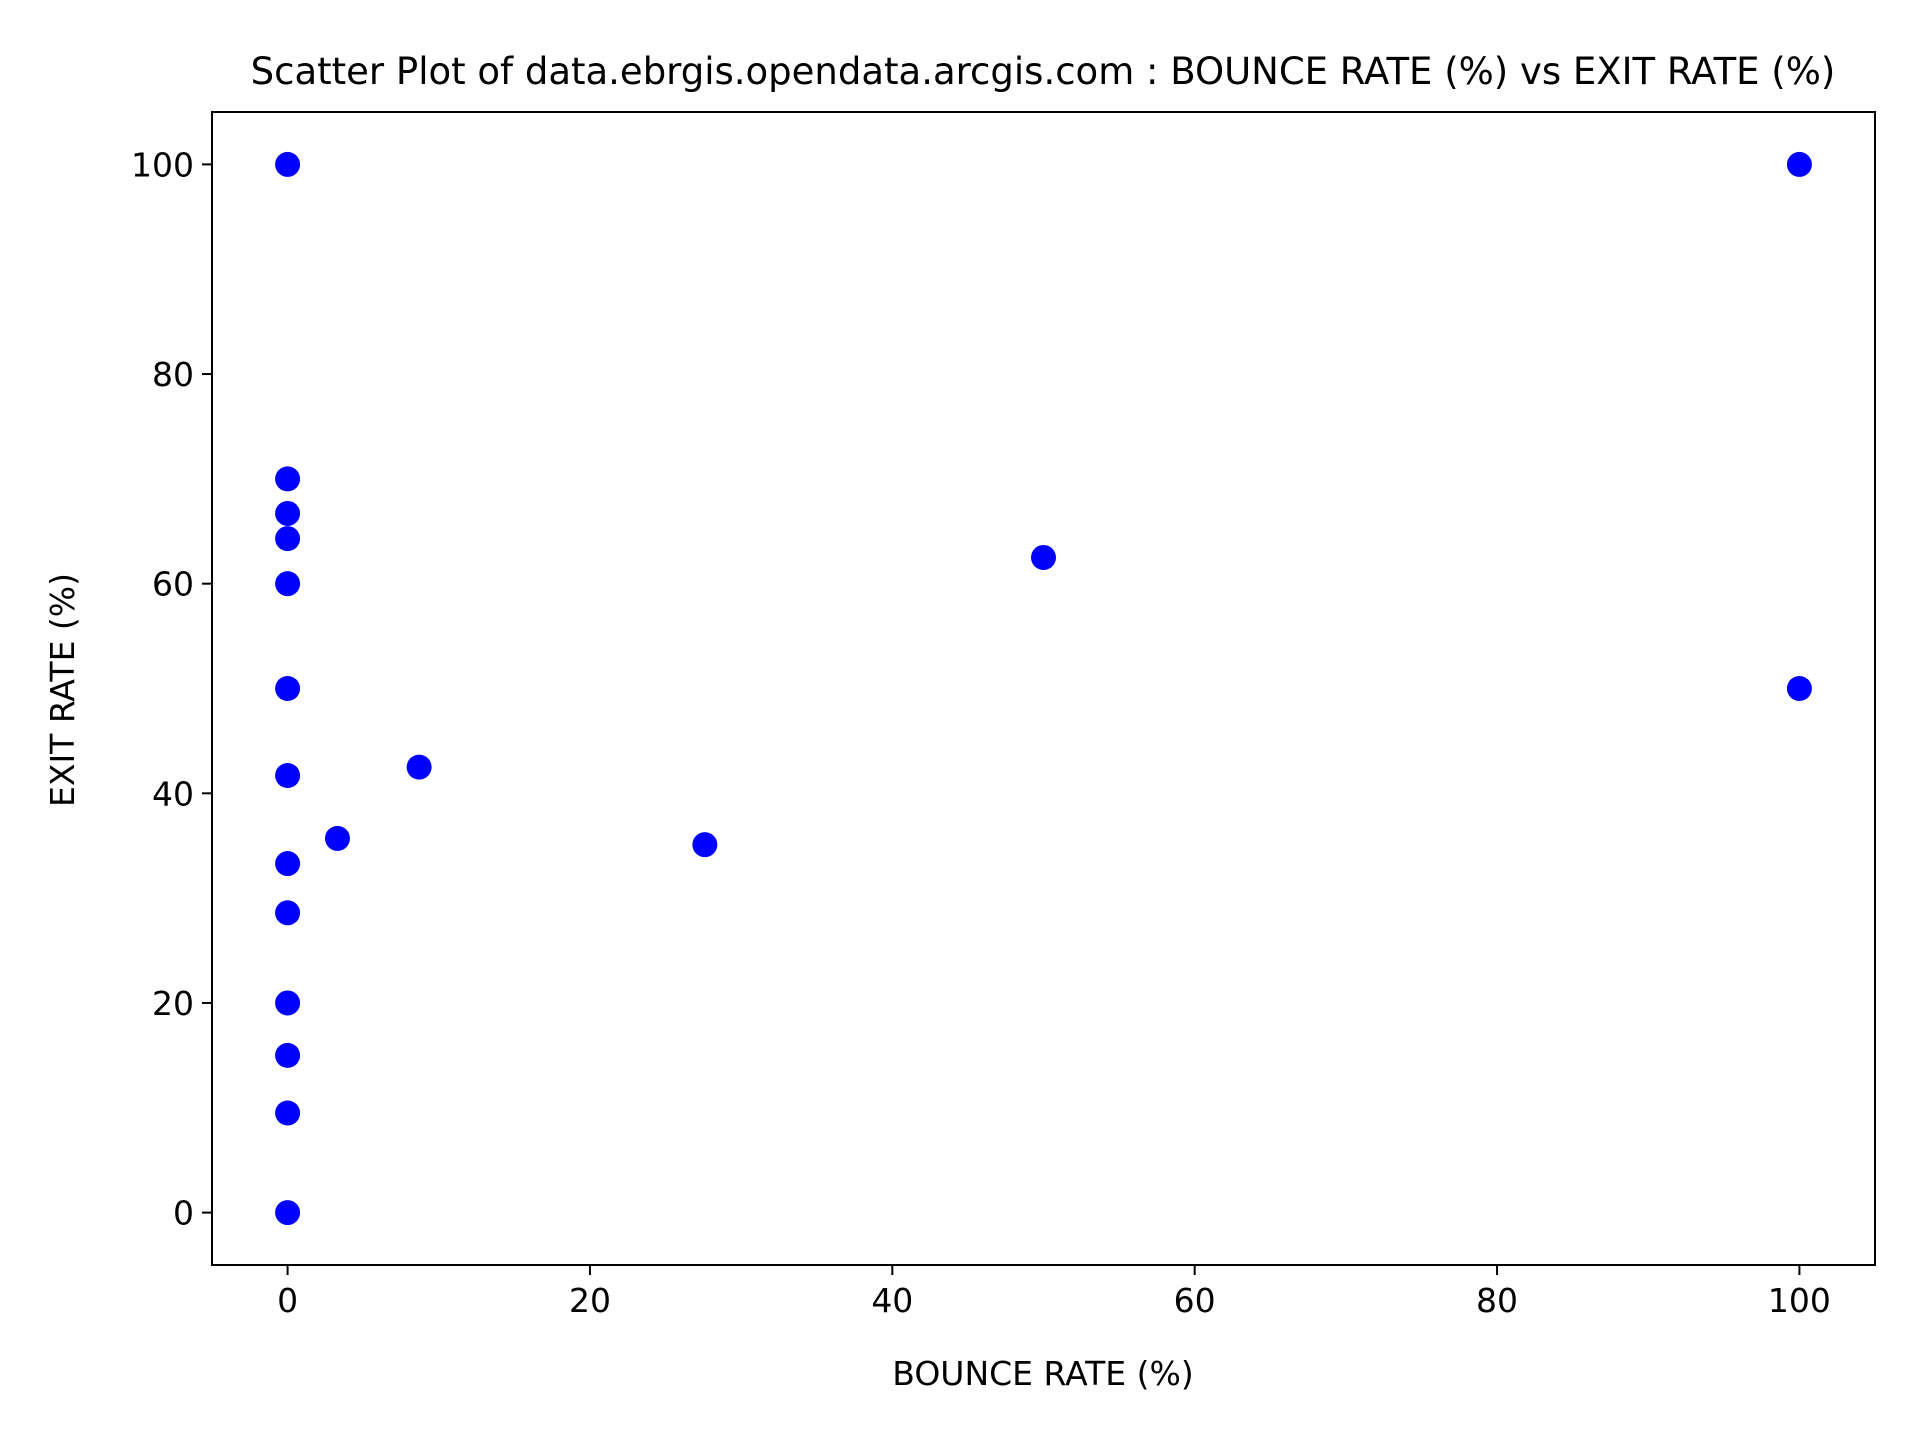 The image size is (1920, 1440). I want to click on y-tick-label: 60, so click(173, 584).